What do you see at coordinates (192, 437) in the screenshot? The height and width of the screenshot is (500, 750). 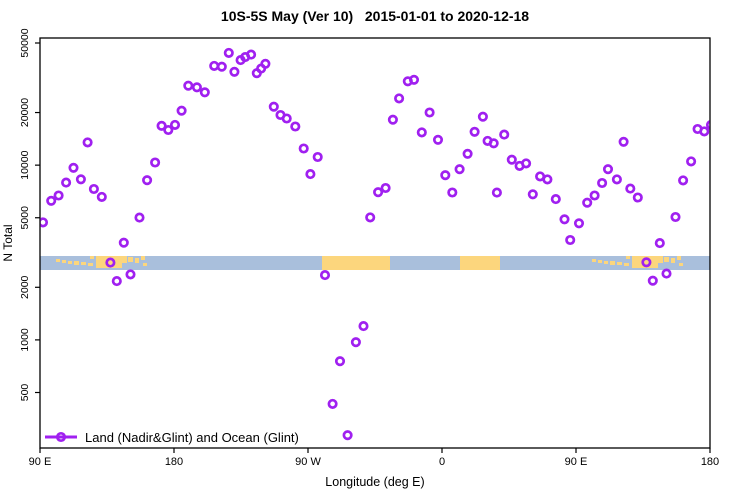 I see `legend-label: Land (Nadir&Glint) and Ocean (Glint)` at bounding box center [192, 437].